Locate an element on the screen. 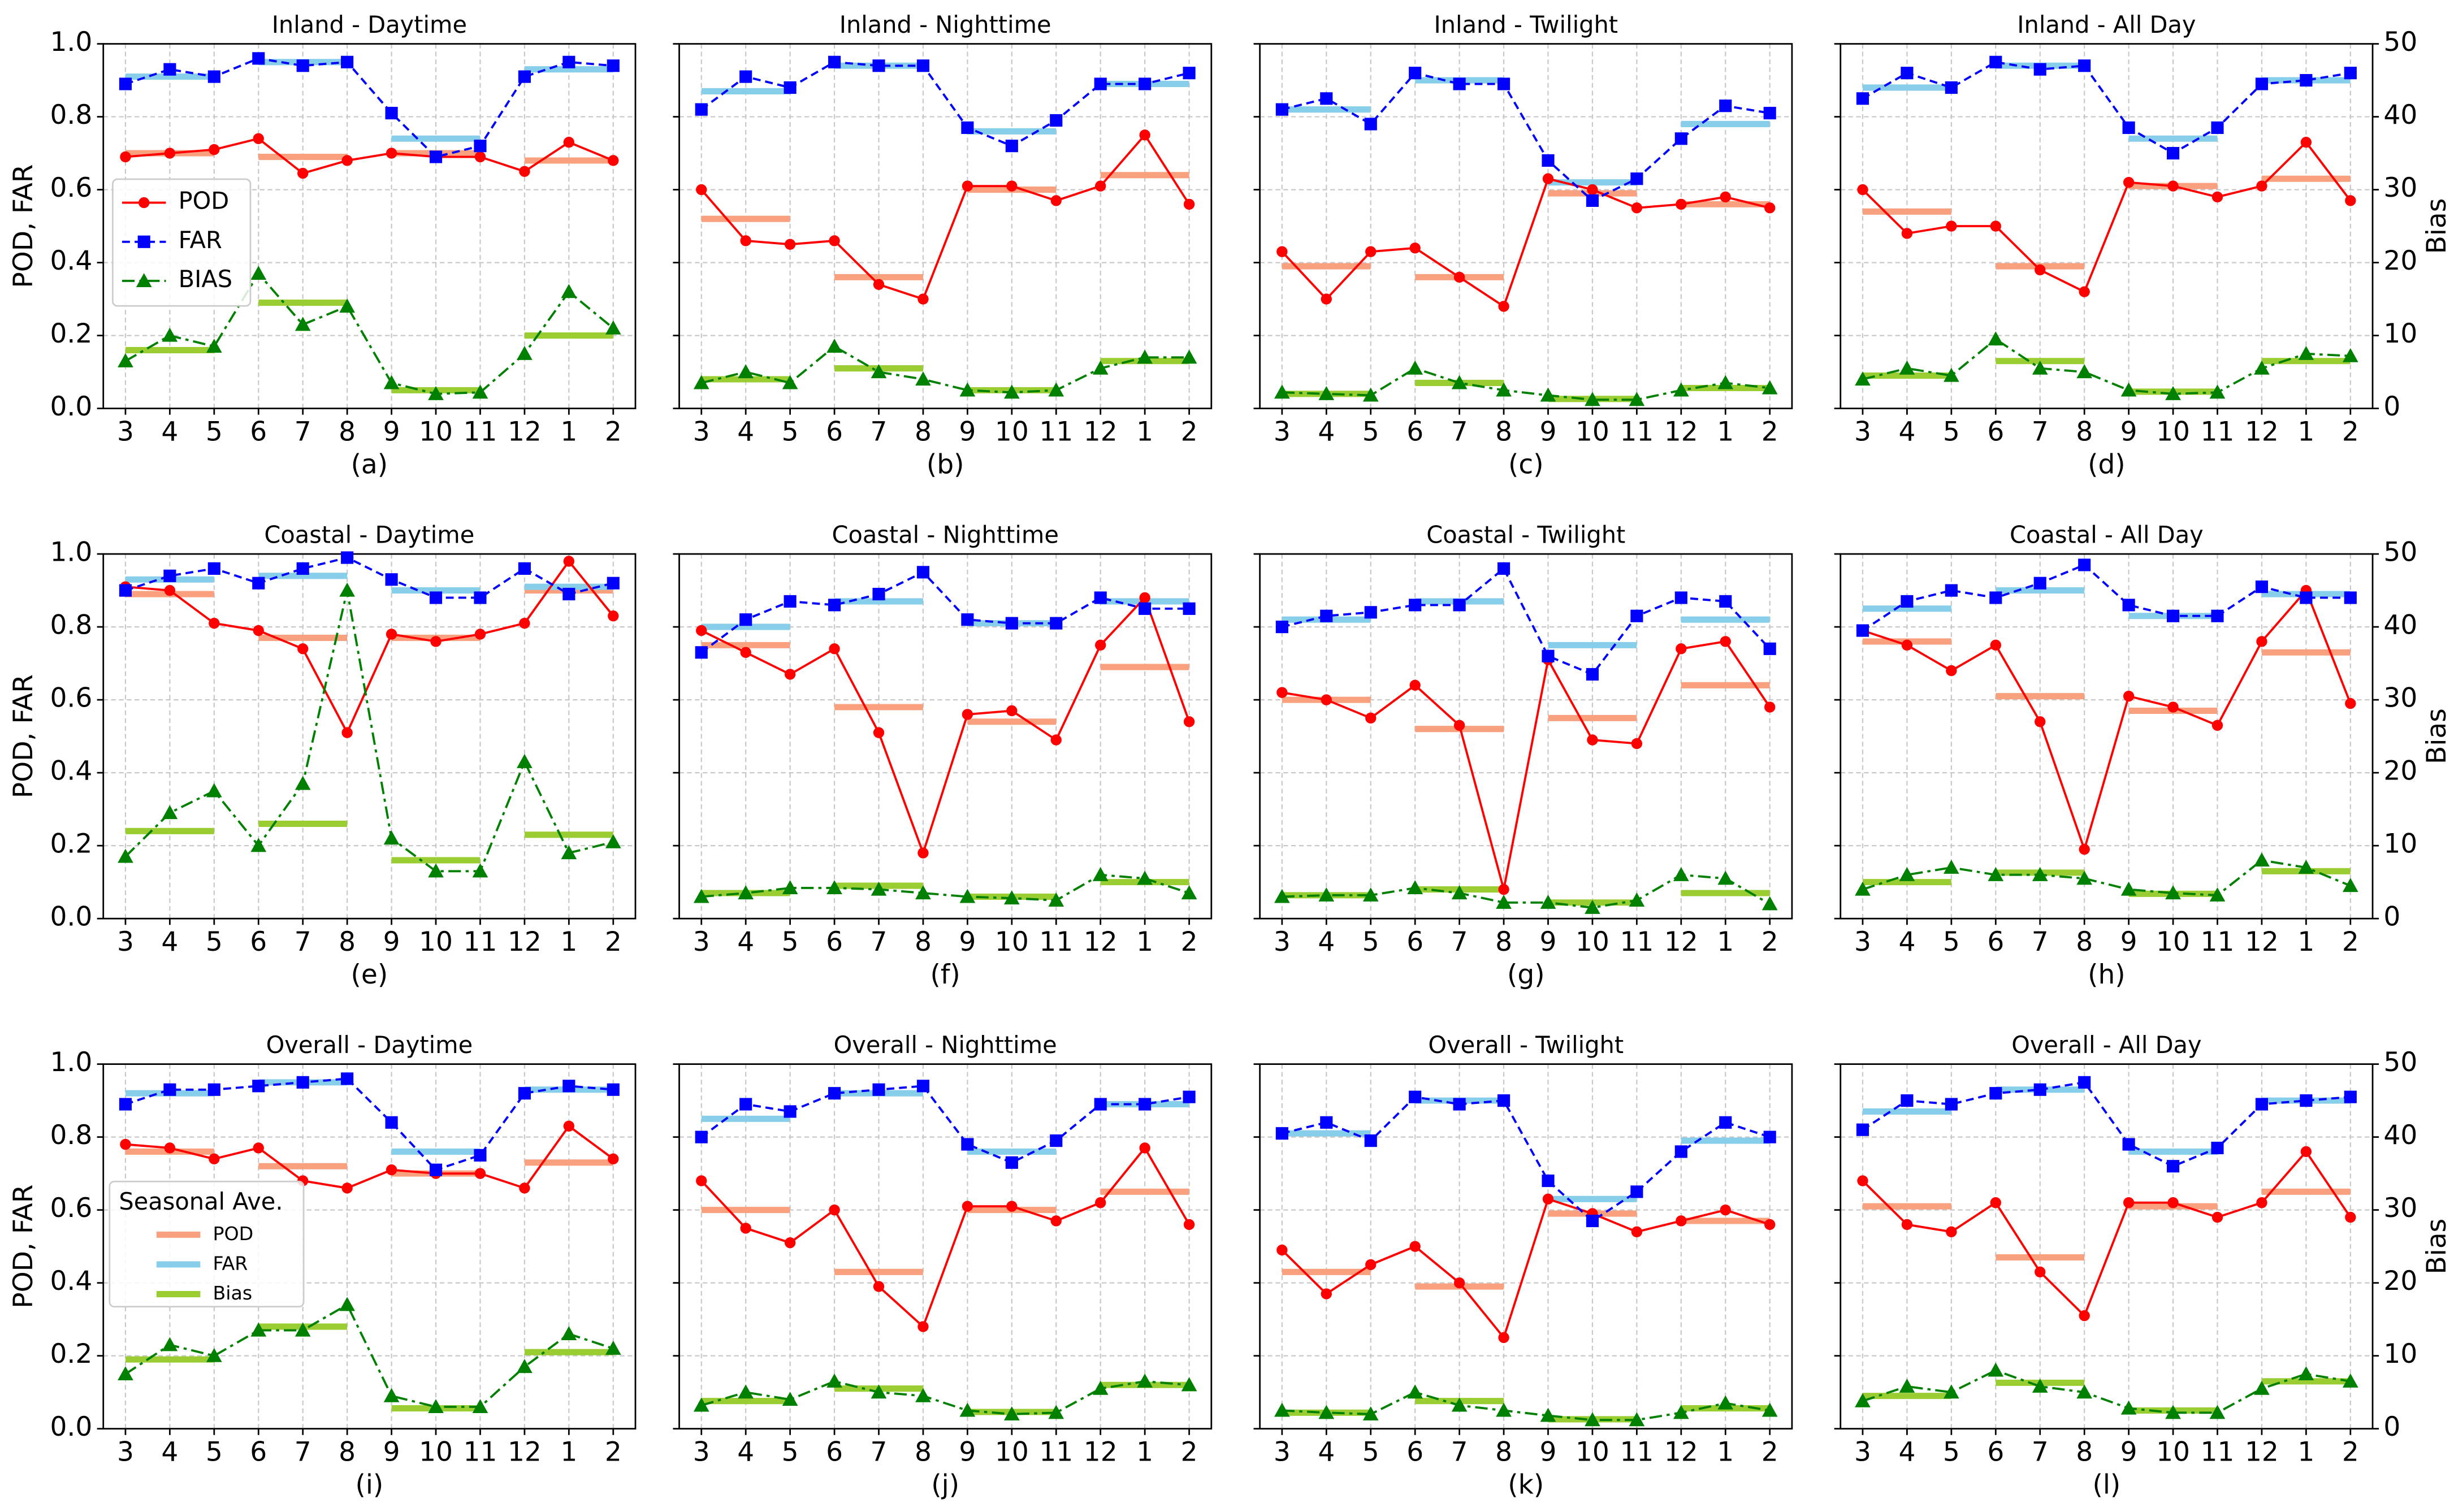 Image resolution: width=2454 pixels, height=1512 pixels. series-line is located at coordinates (2106, 1124).